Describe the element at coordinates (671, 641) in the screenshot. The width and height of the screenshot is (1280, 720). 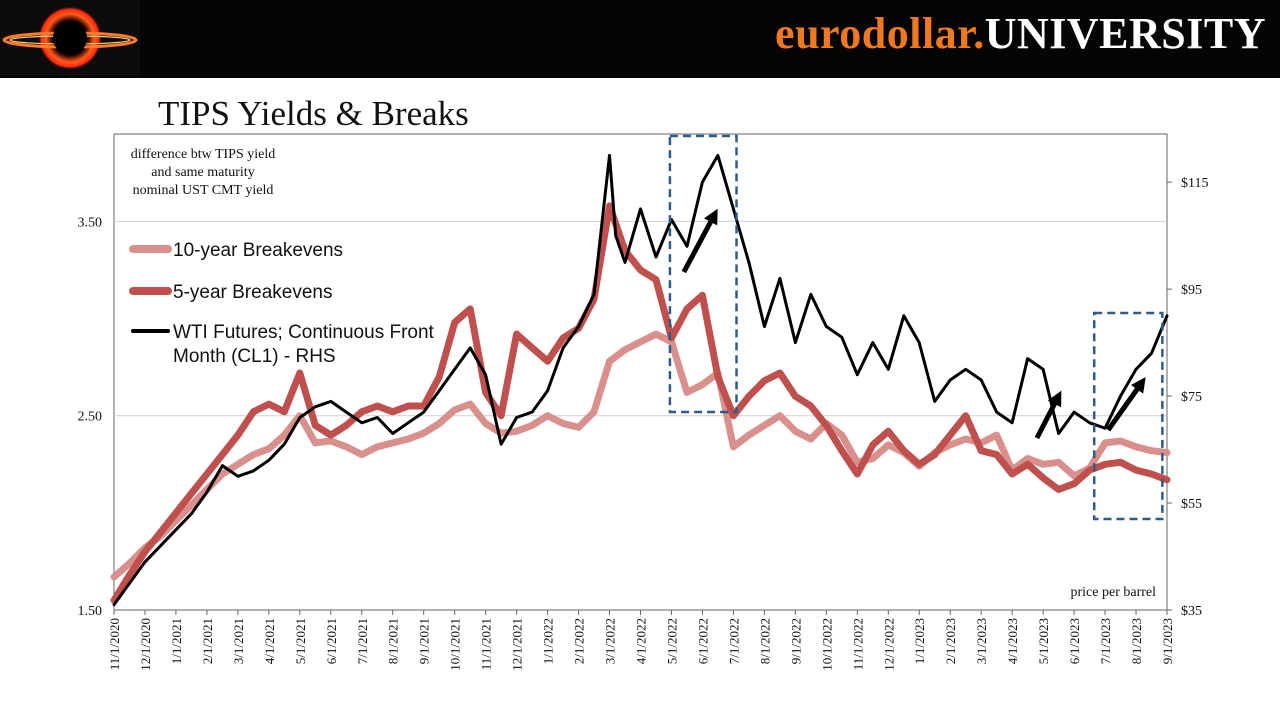
I see `x-tick-label: 5/1/2022` at that location.